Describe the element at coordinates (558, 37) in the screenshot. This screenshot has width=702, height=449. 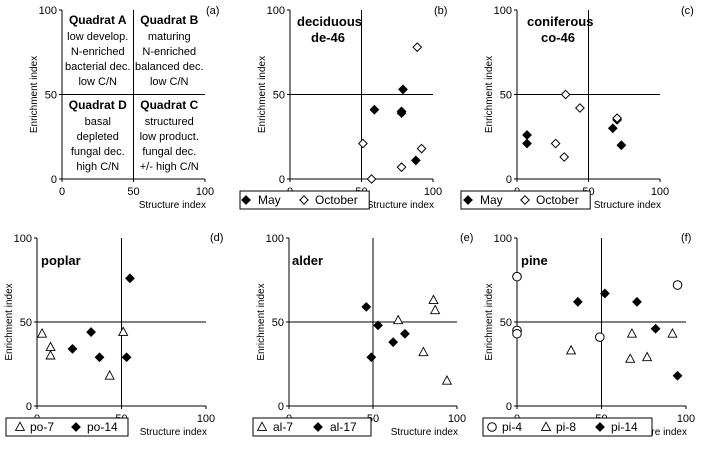
I see `panel-title: co-46` at that location.